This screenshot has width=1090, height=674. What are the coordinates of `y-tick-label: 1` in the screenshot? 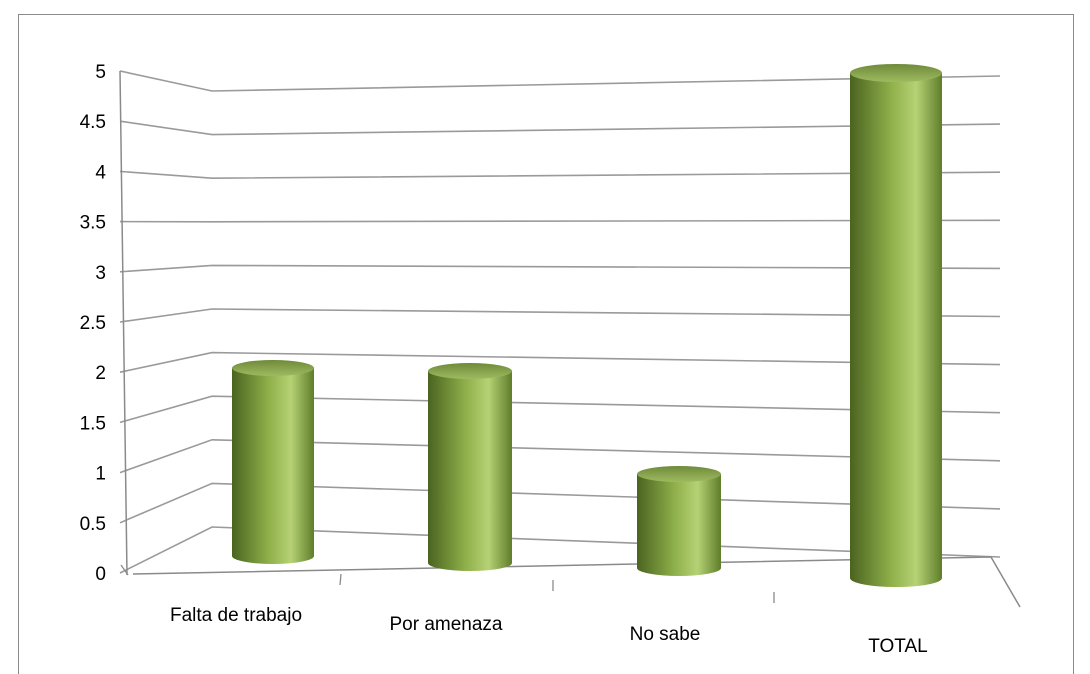 It's located at (100, 474).